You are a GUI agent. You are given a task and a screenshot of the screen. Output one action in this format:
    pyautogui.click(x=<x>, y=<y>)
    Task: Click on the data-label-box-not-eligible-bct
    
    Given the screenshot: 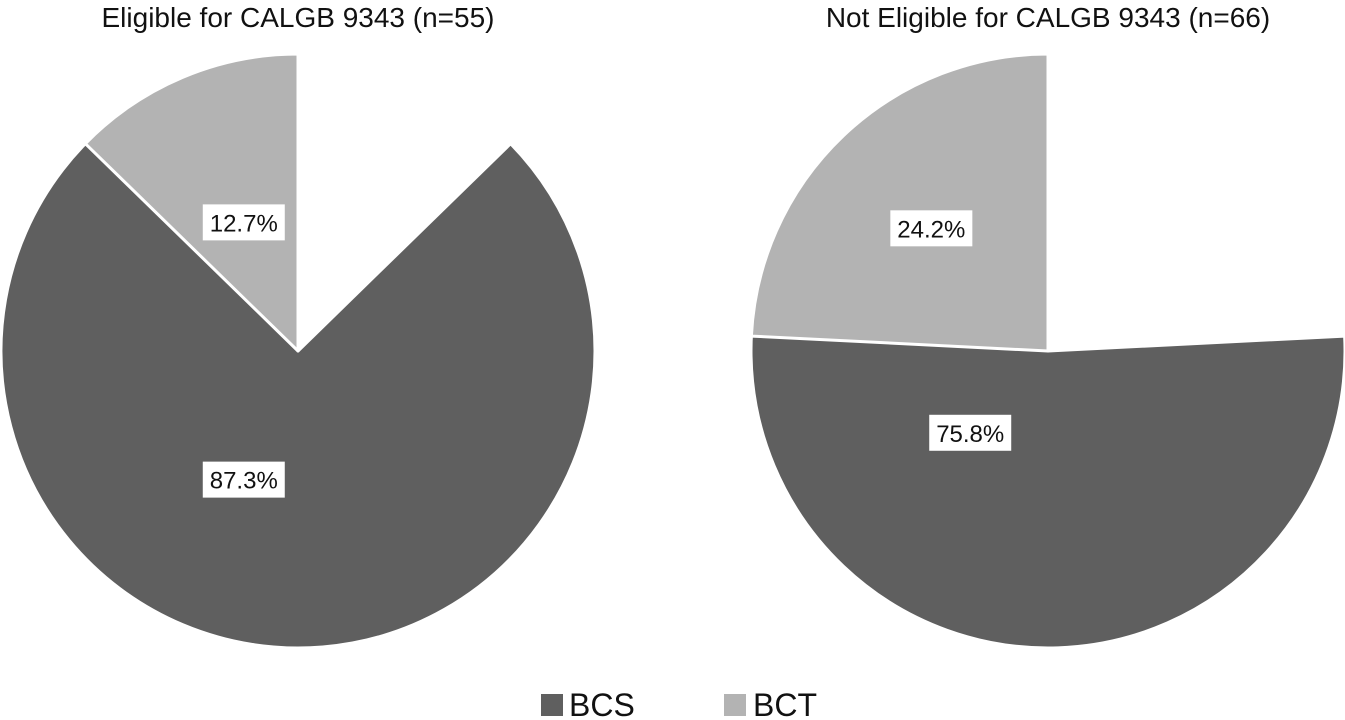 What is the action you would take?
    pyautogui.click(x=931, y=228)
    